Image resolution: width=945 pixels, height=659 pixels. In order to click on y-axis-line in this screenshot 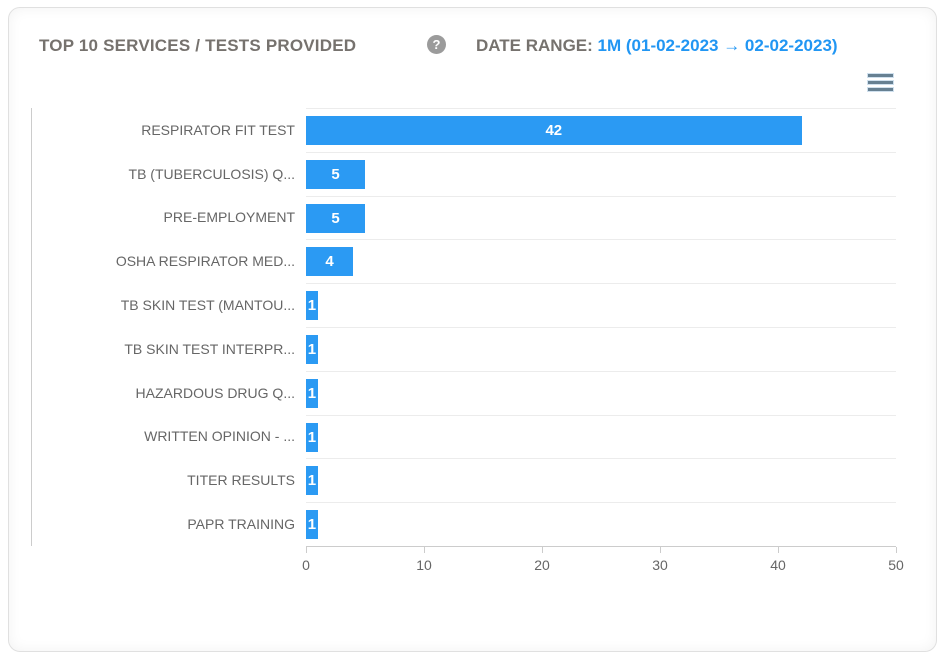, I will do `click(31, 327)`.